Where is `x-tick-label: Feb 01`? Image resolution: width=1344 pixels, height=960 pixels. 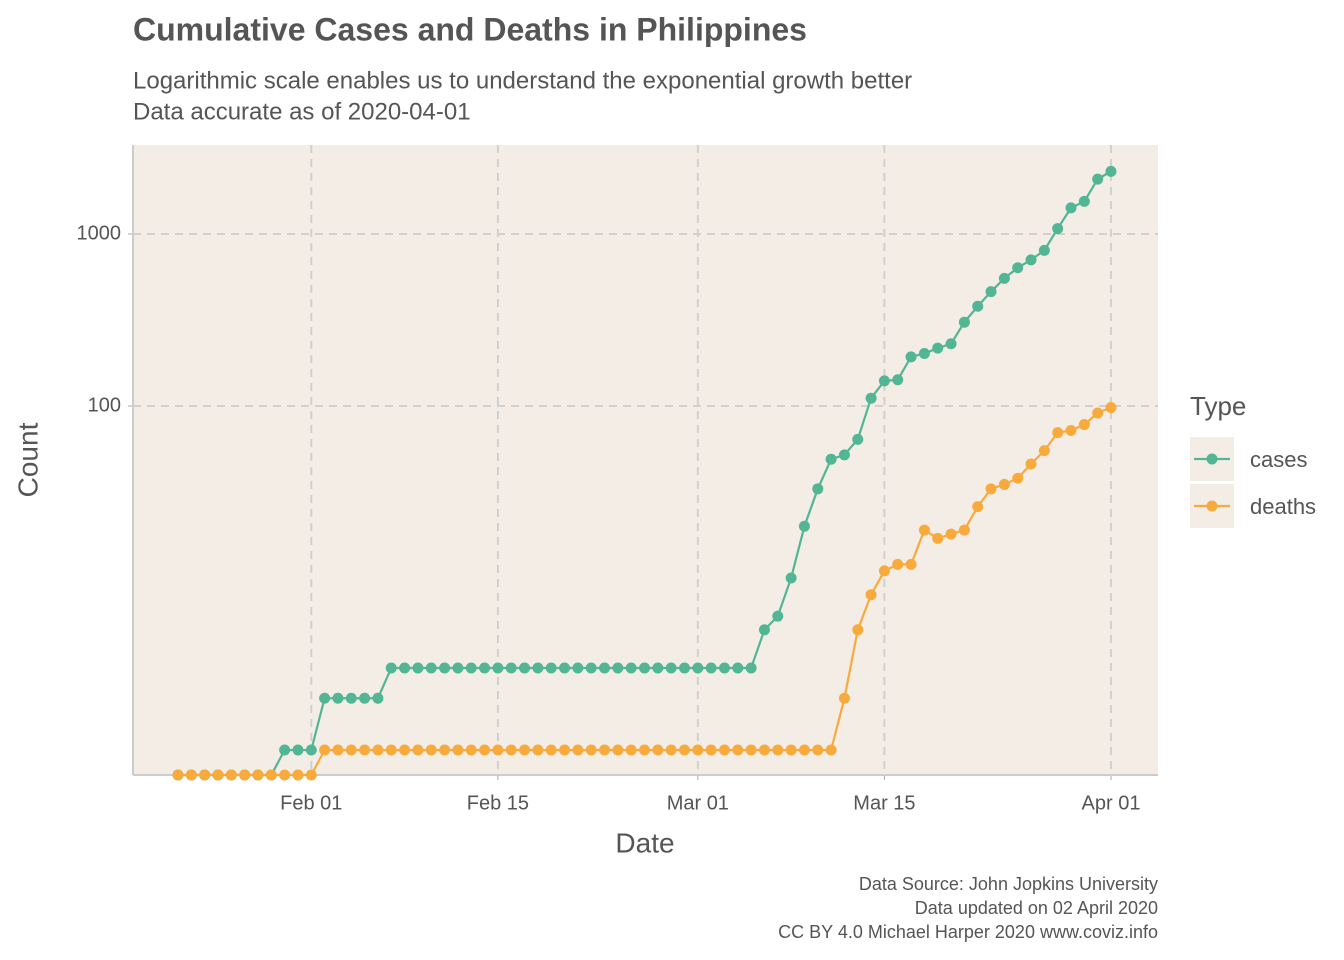 x-tick-label: Feb 01 is located at coordinates (311, 803).